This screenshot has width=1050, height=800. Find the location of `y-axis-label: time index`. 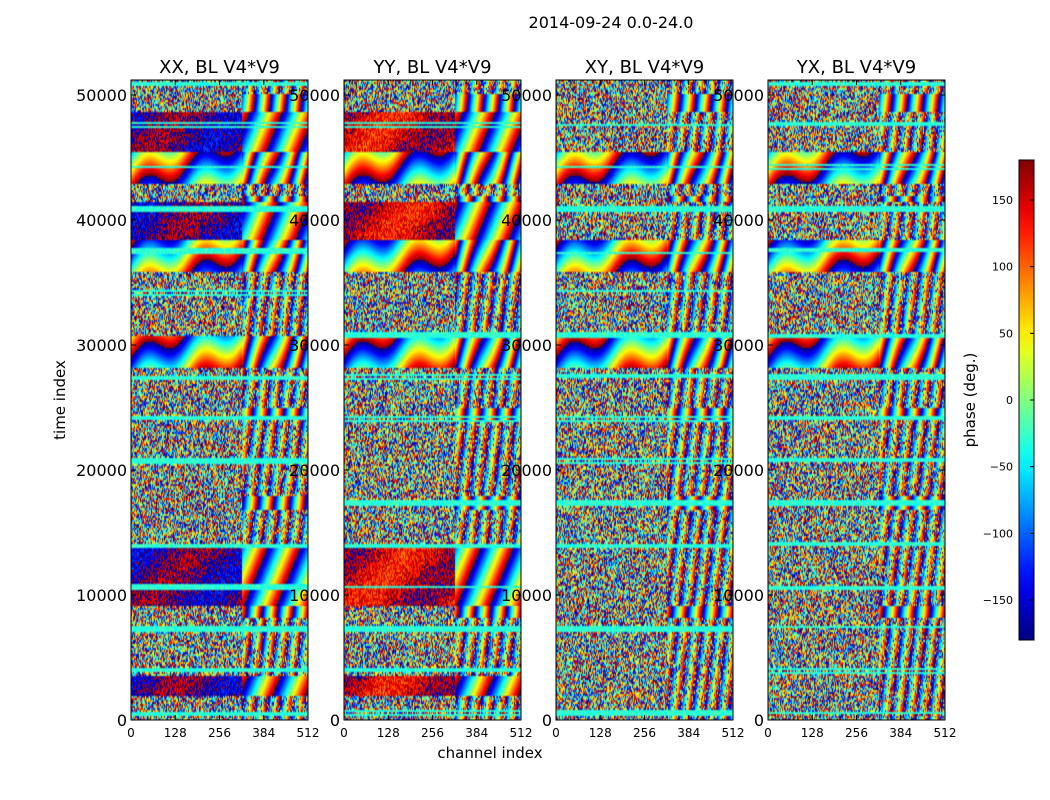

y-axis-label: time index is located at coordinates (60, 400).